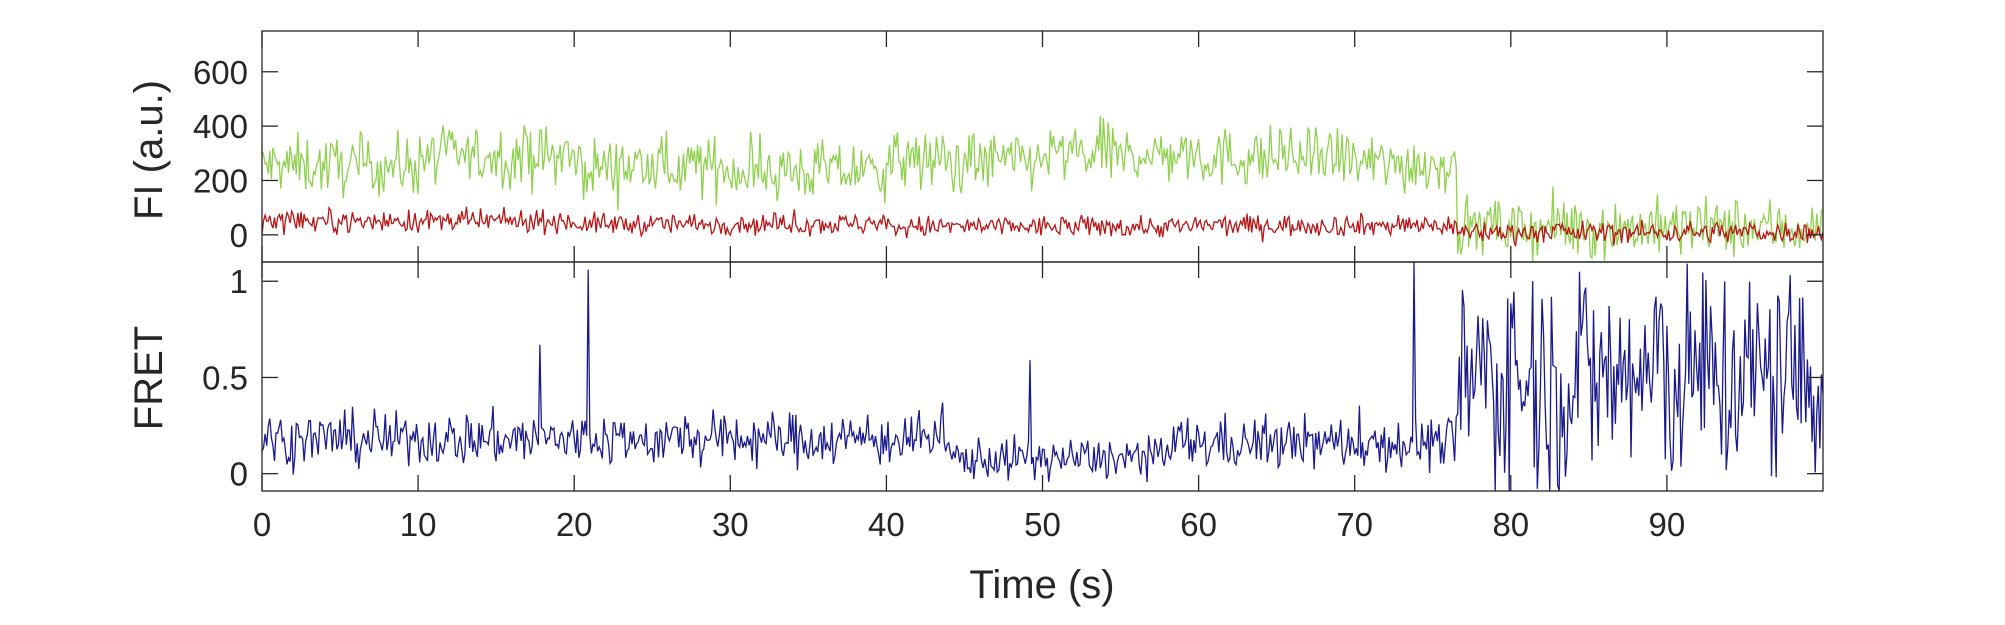 Image resolution: width=2005 pixels, height=625 pixels. What do you see at coordinates (220, 126) in the screenshot?
I see `y-tick-label-fi-2: 400` at bounding box center [220, 126].